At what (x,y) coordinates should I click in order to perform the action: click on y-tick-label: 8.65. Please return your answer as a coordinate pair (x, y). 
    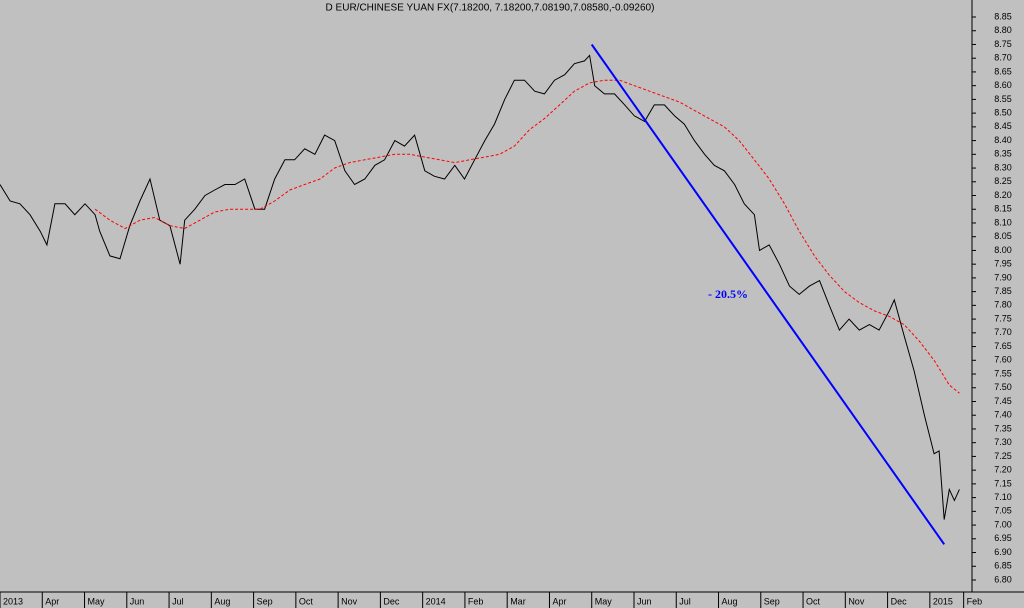
    Looking at the image, I should click on (1003, 71).